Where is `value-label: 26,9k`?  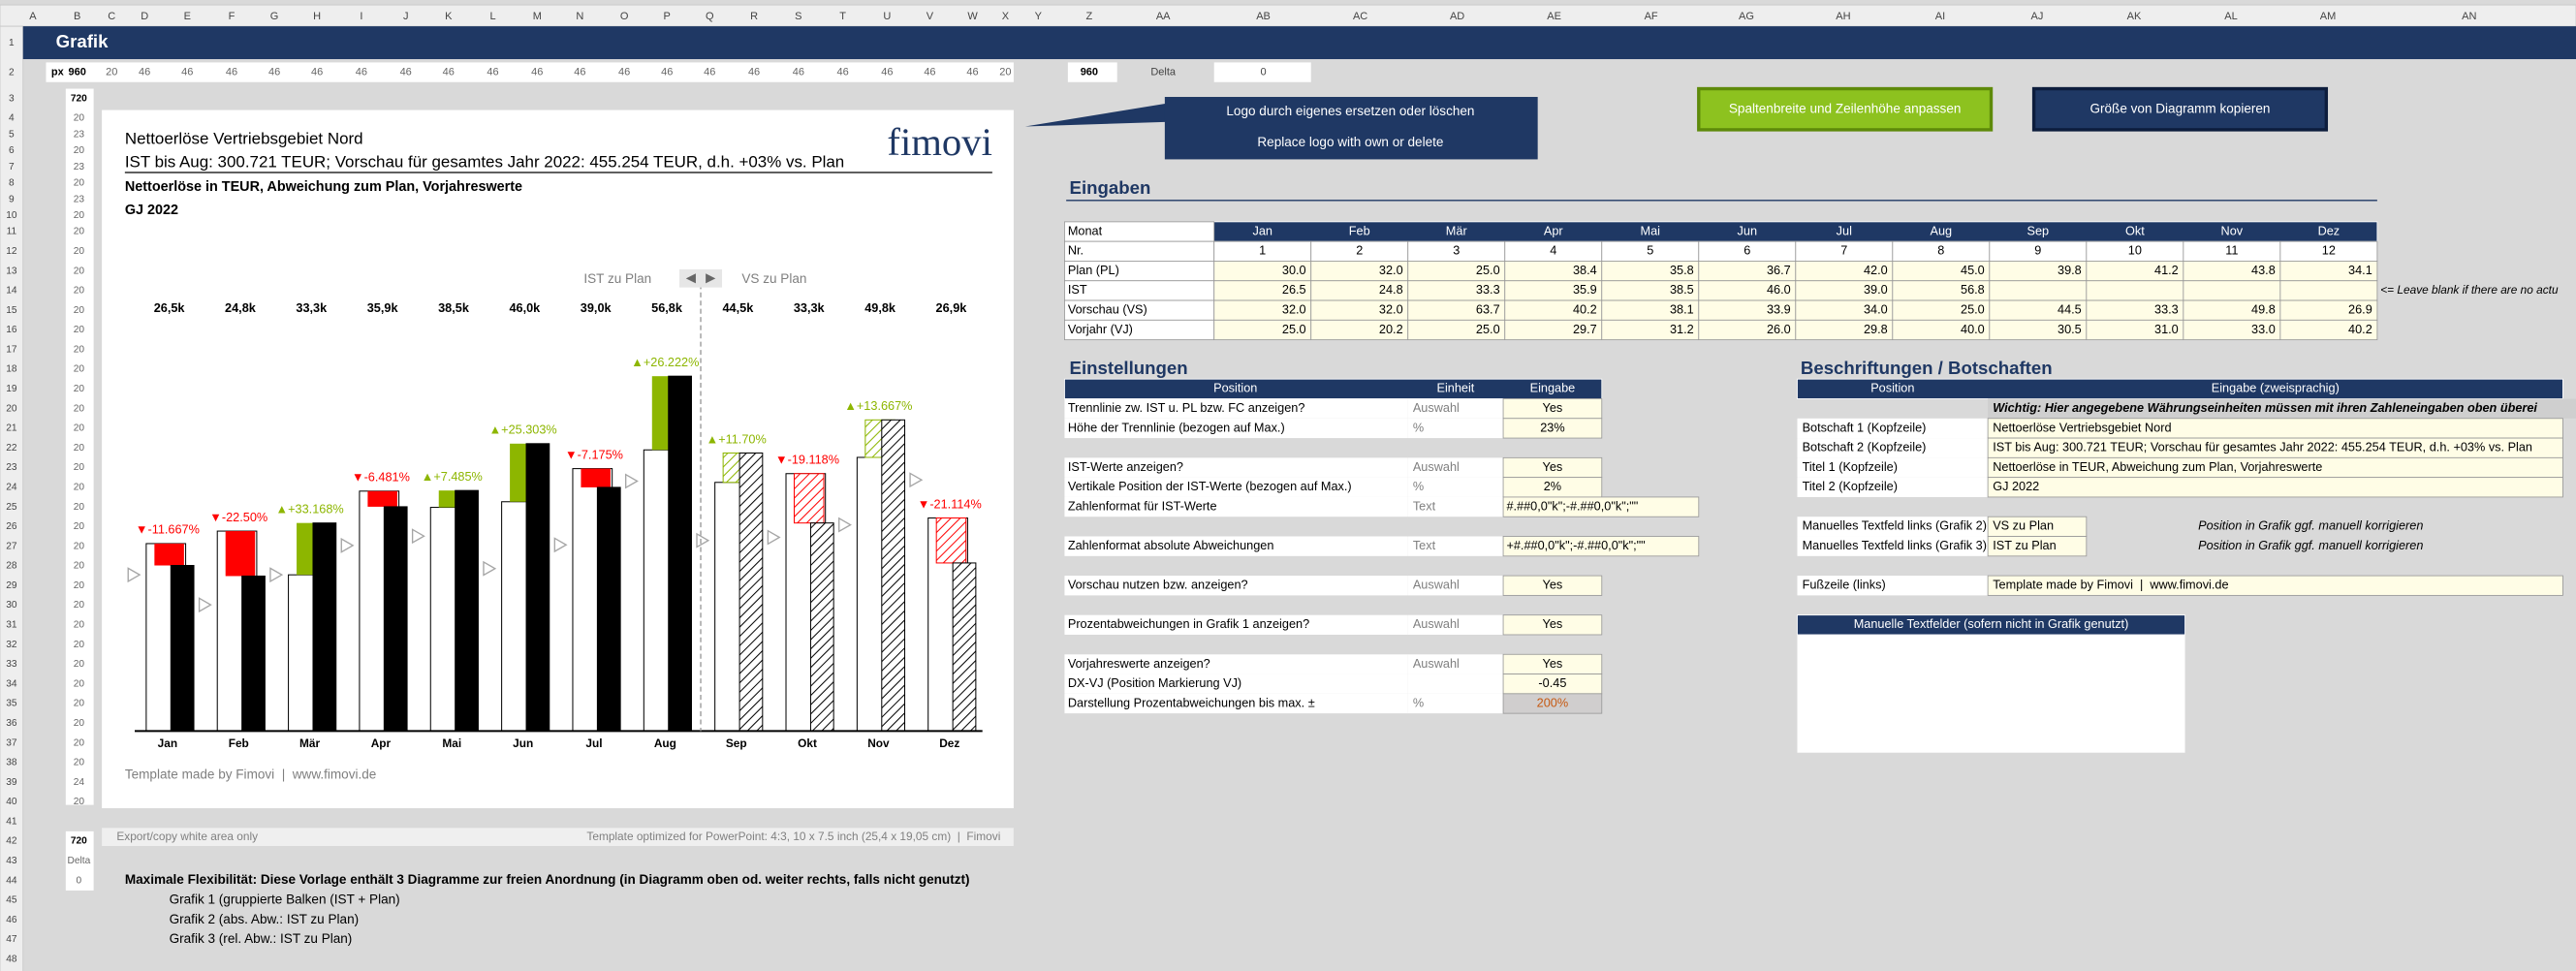
value-label: 26,9k is located at coordinates (952, 307).